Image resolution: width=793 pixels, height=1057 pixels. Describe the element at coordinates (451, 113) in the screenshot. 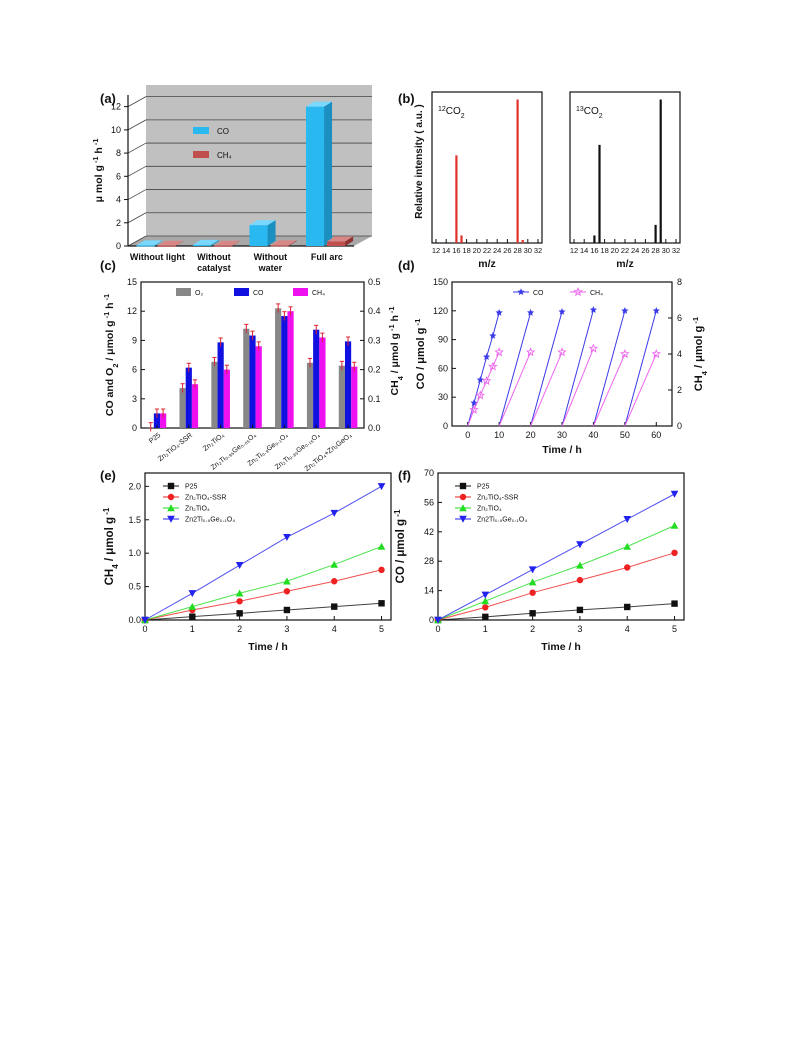

I see `subplot-label: 12CO2` at that location.